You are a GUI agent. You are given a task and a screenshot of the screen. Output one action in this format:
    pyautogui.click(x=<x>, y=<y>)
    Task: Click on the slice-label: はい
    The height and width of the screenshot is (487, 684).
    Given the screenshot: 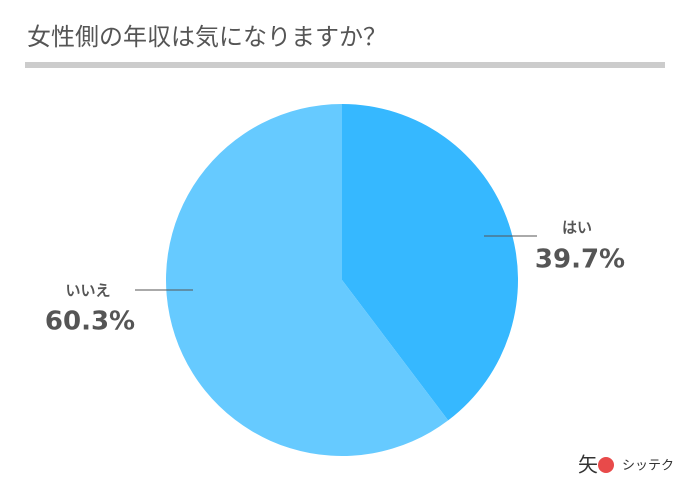 What is the action you would take?
    pyautogui.click(x=577, y=228)
    